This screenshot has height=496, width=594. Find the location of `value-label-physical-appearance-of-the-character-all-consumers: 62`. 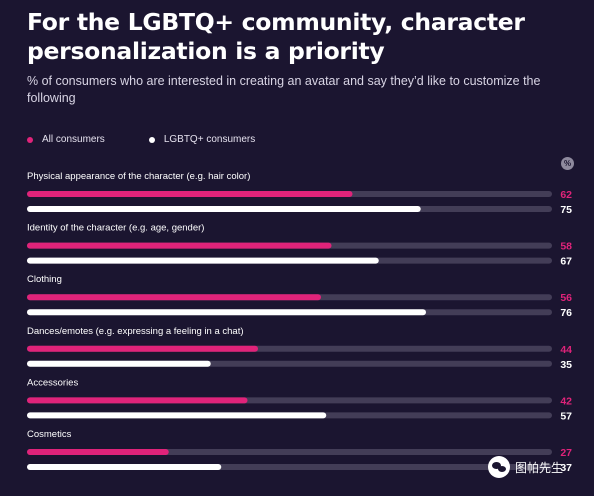

value-label-physical-appearance-of-the-character-all-consumers: 62 is located at coordinates (566, 195).